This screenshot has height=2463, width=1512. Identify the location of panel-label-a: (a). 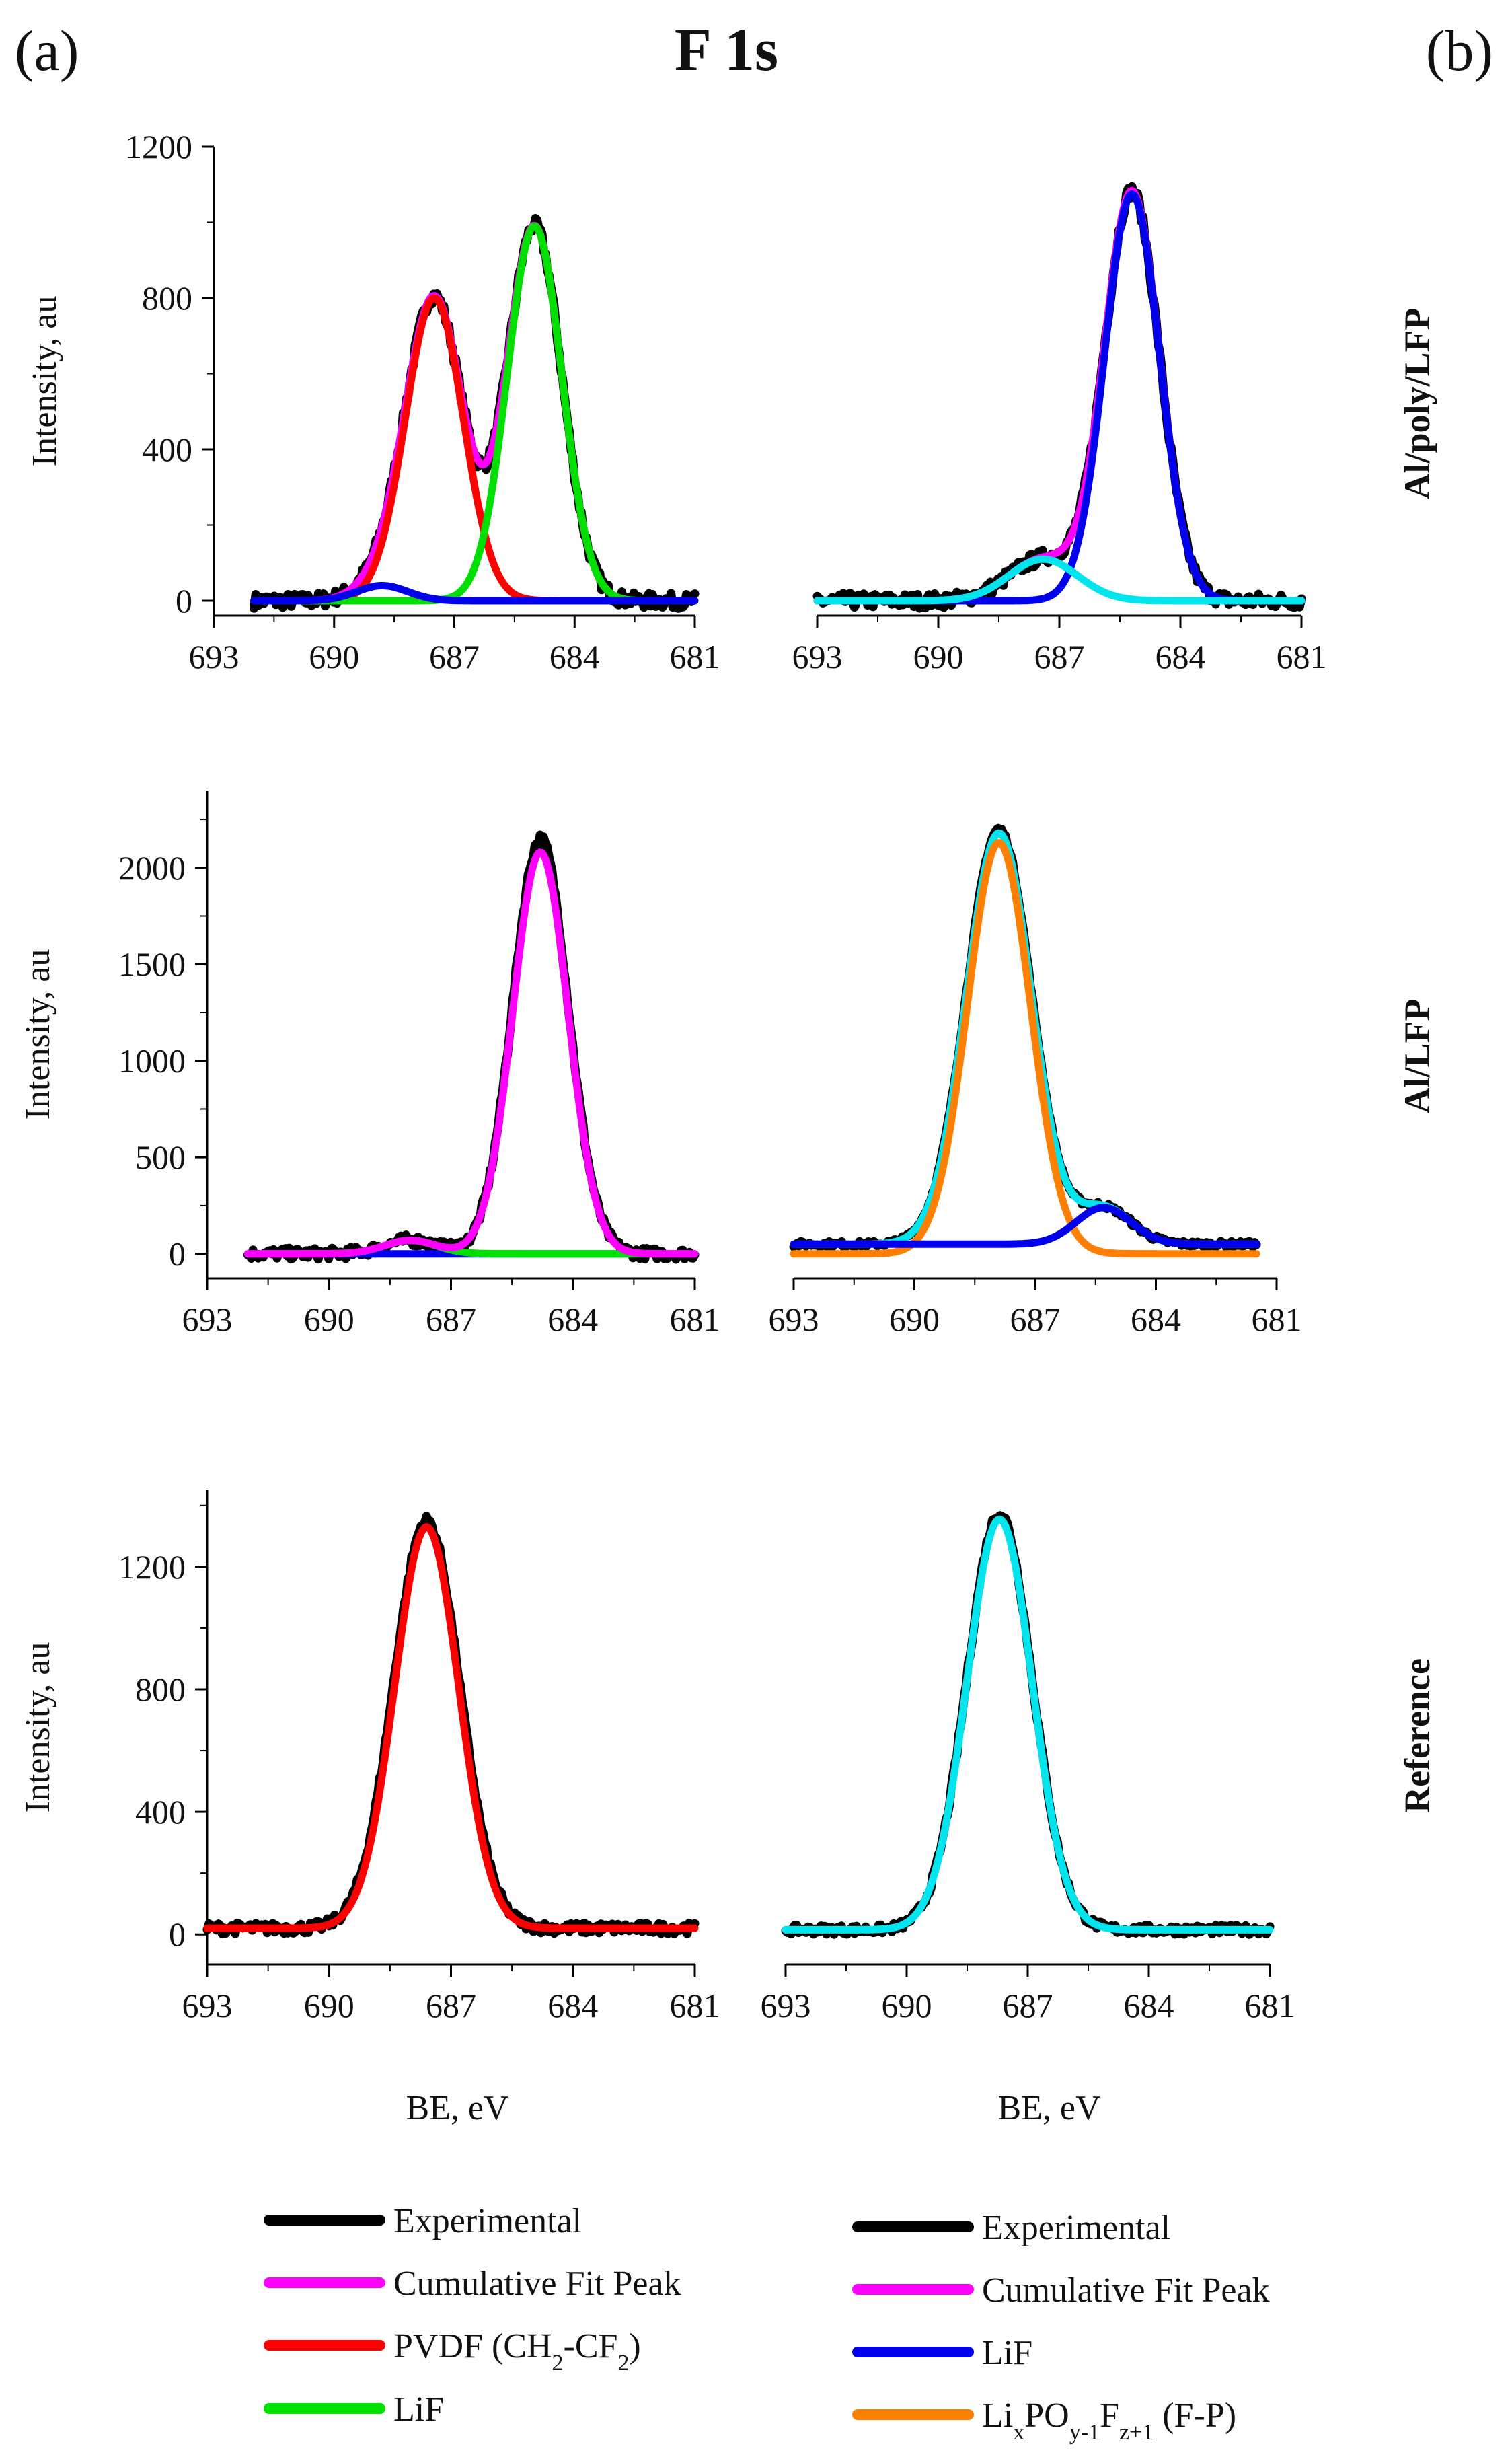
(47, 50).